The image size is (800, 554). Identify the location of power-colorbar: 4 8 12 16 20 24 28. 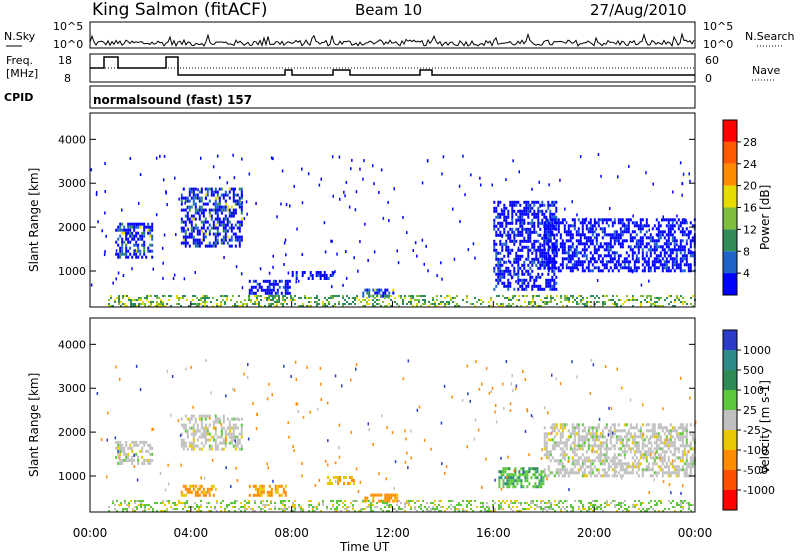
(739, 207).